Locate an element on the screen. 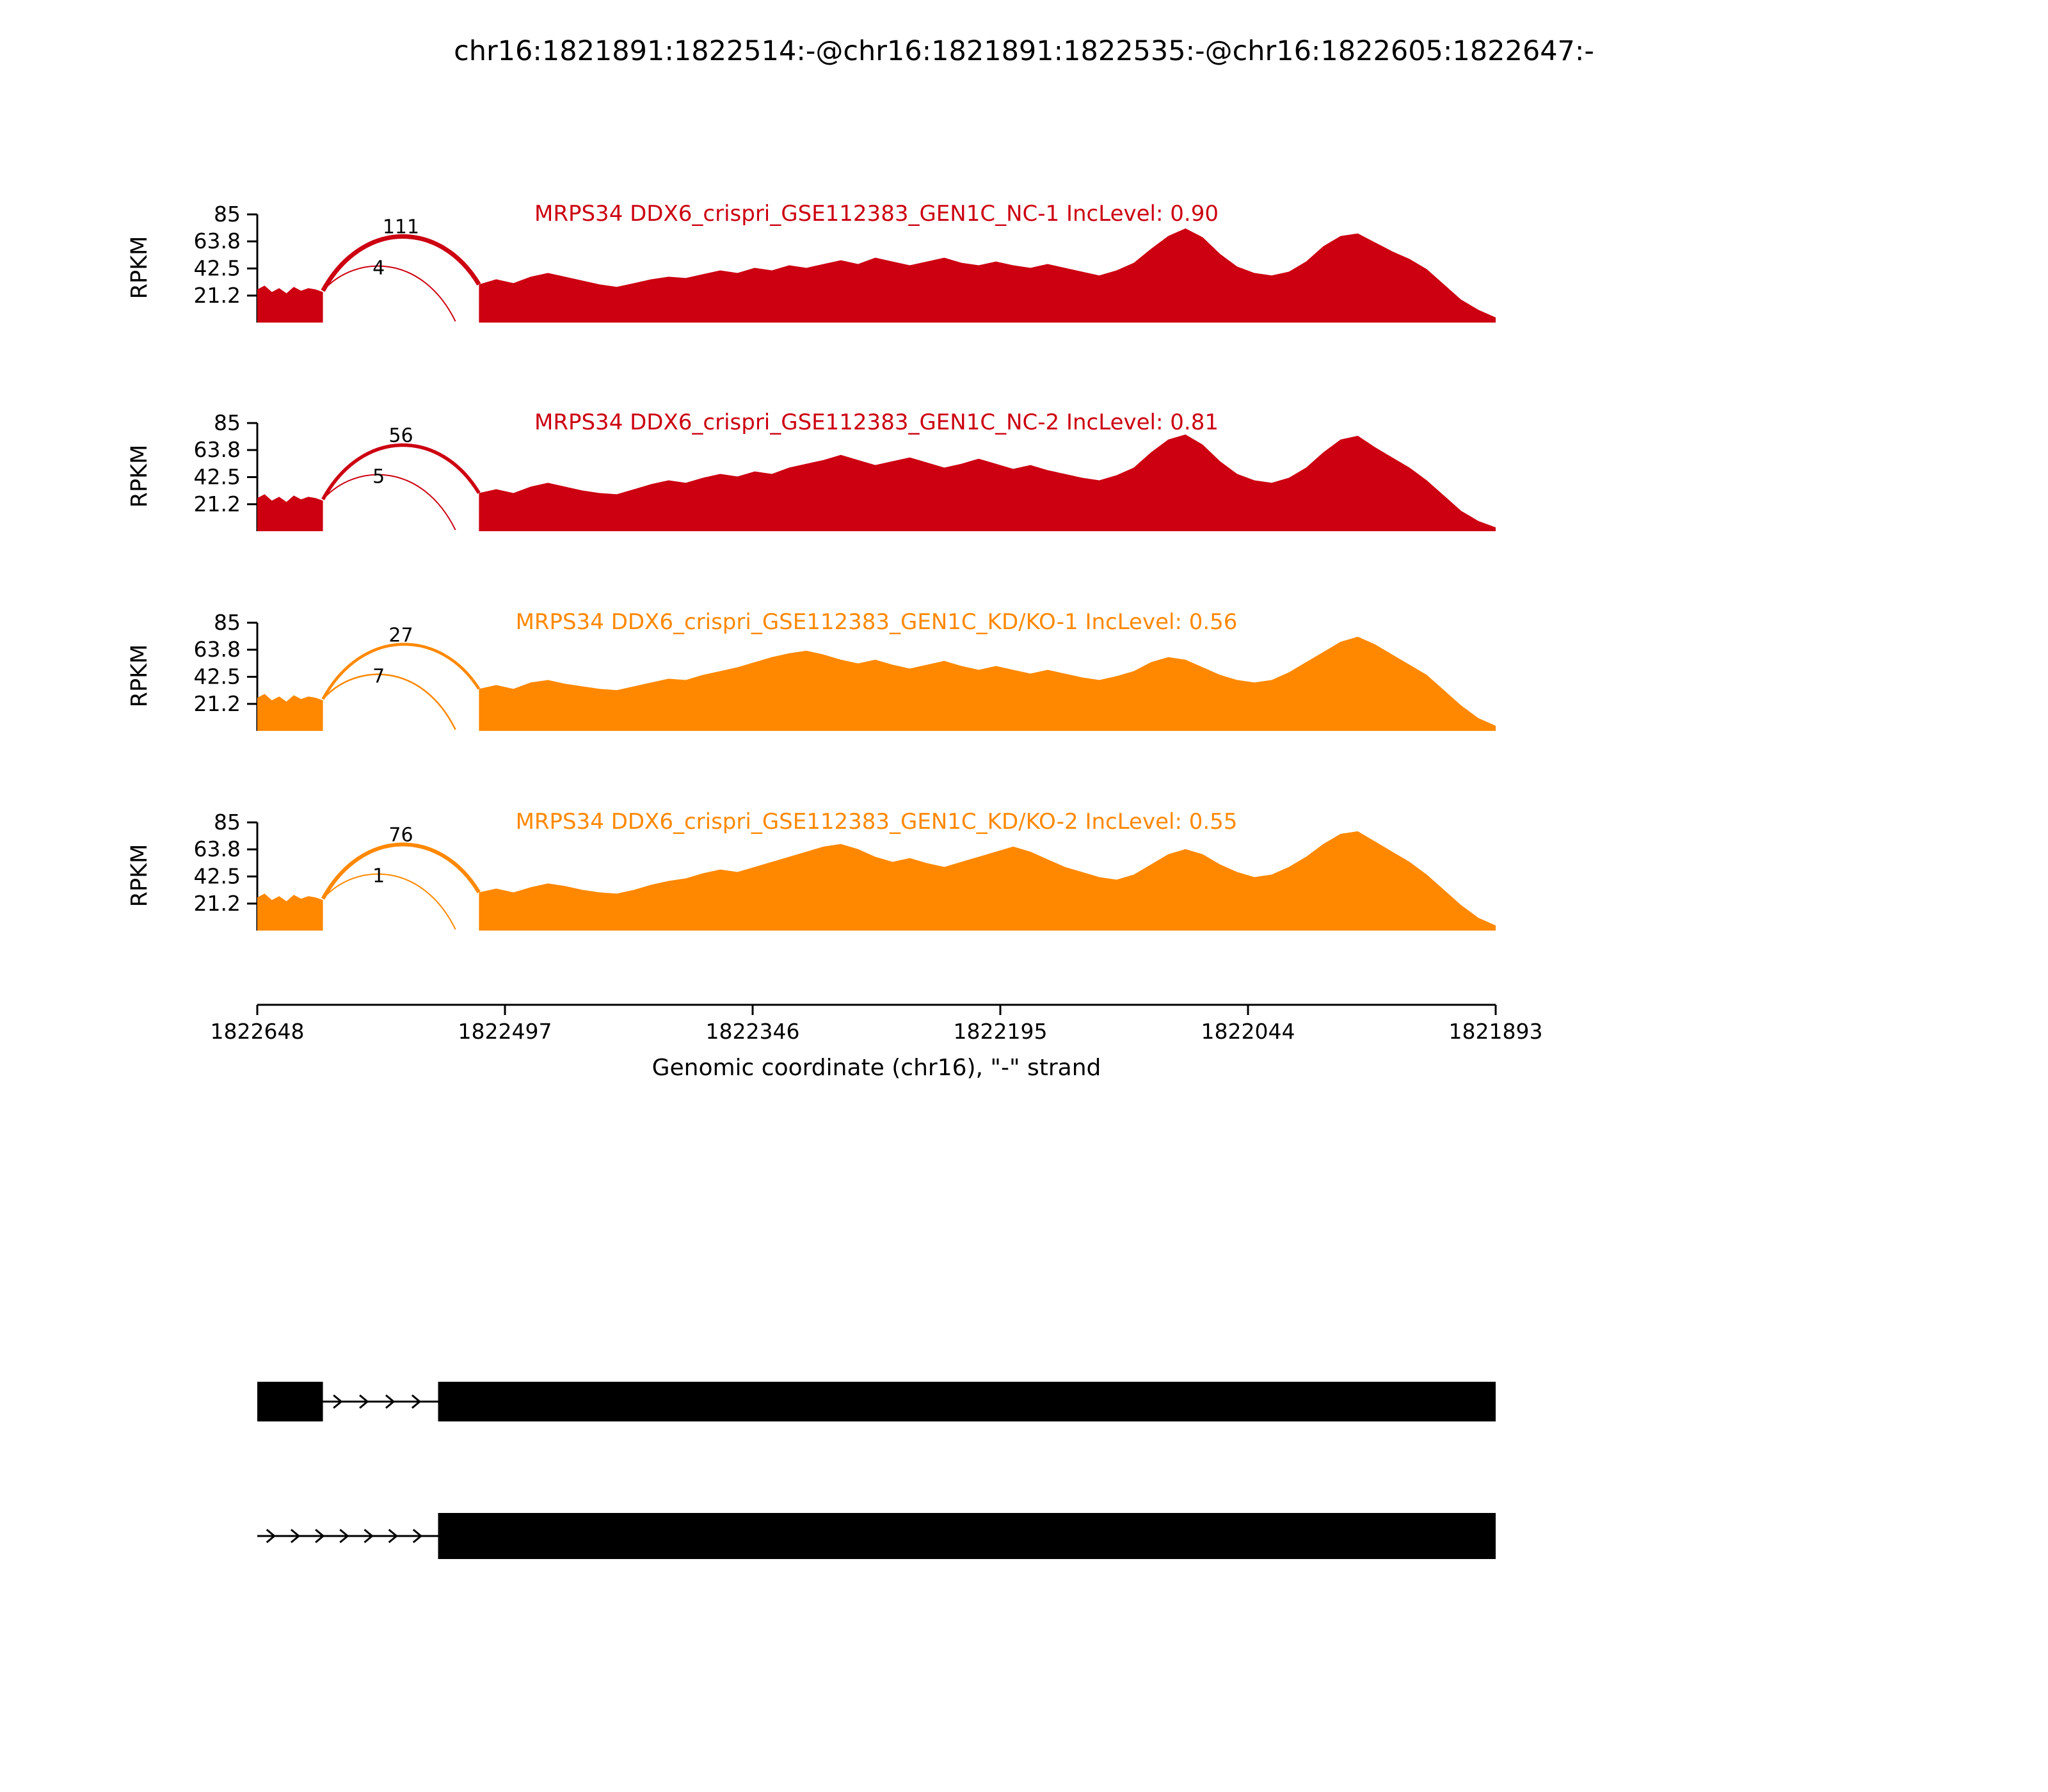  x-tick-label: 1822497 is located at coordinates (505, 1031).